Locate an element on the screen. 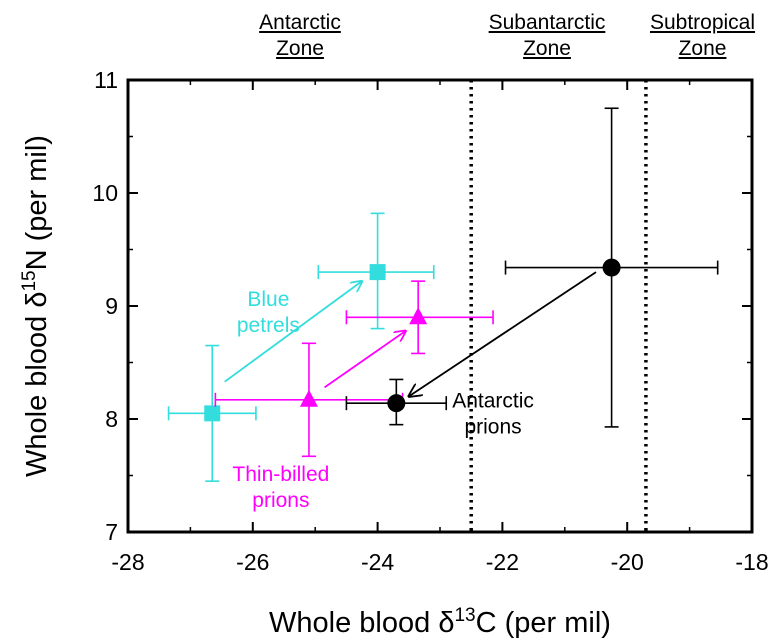  zone-label-subantarctic: Subantarctic Zone is located at coordinates (547, 36).